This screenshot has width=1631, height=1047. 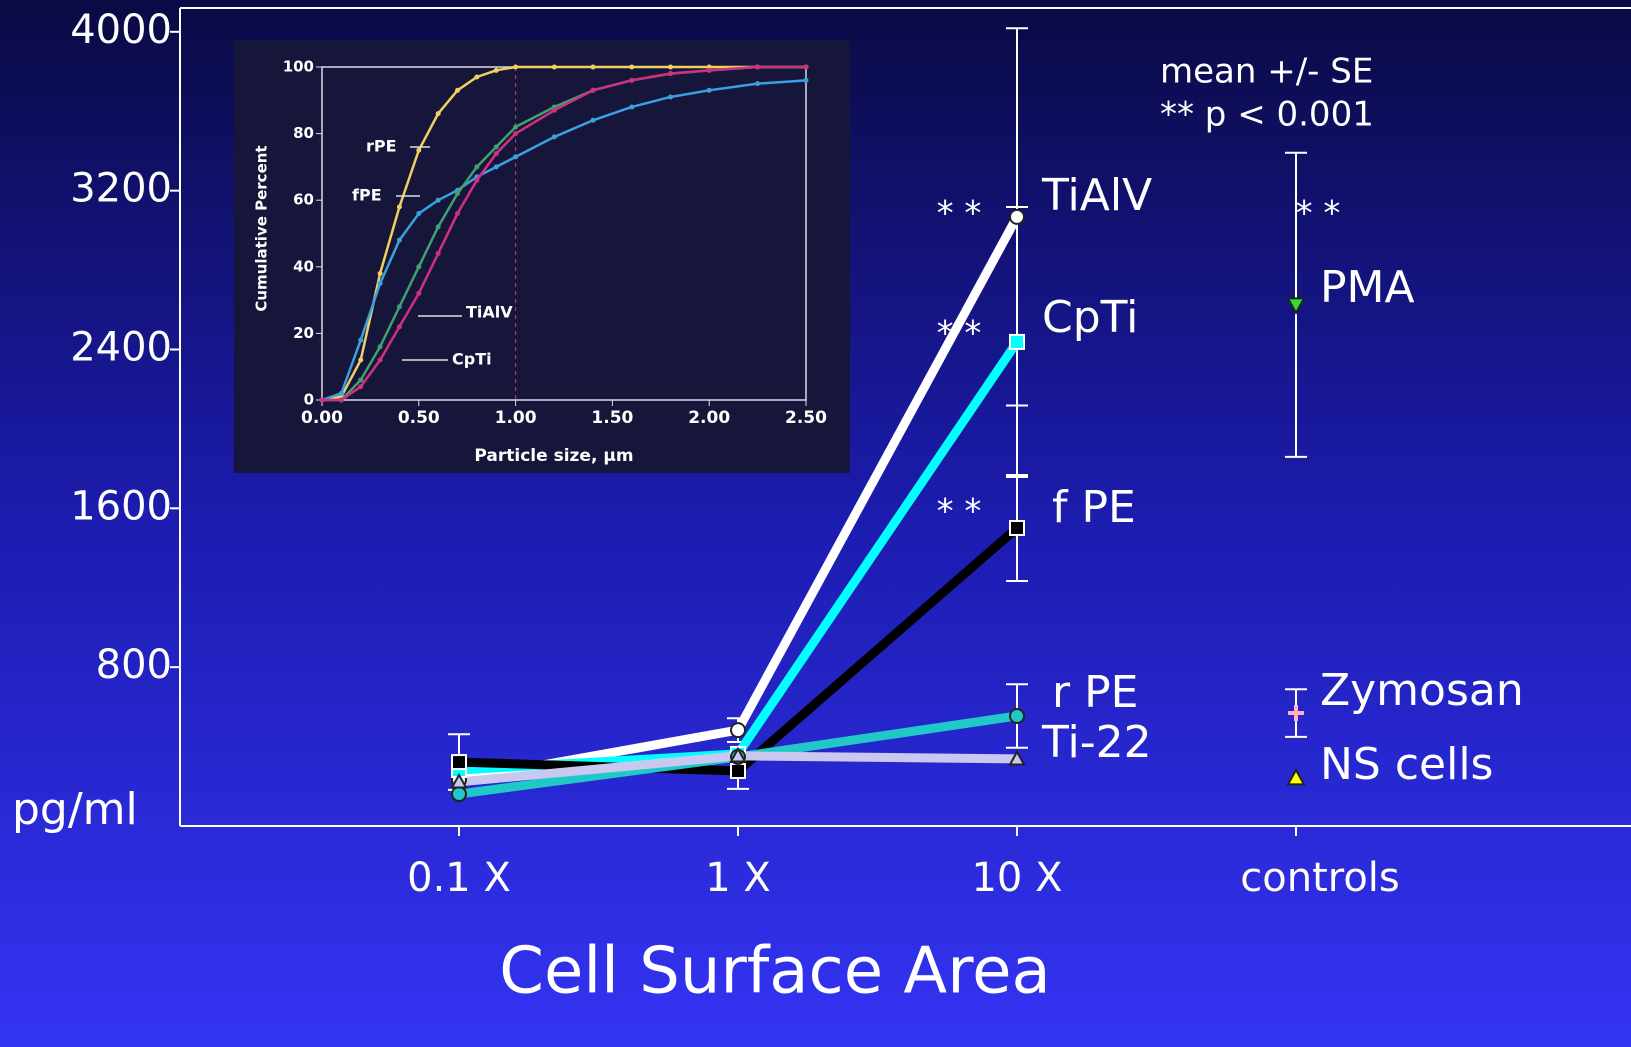 What do you see at coordinates (298, 67) in the screenshot?
I see `inset-y-tick-label: 100` at bounding box center [298, 67].